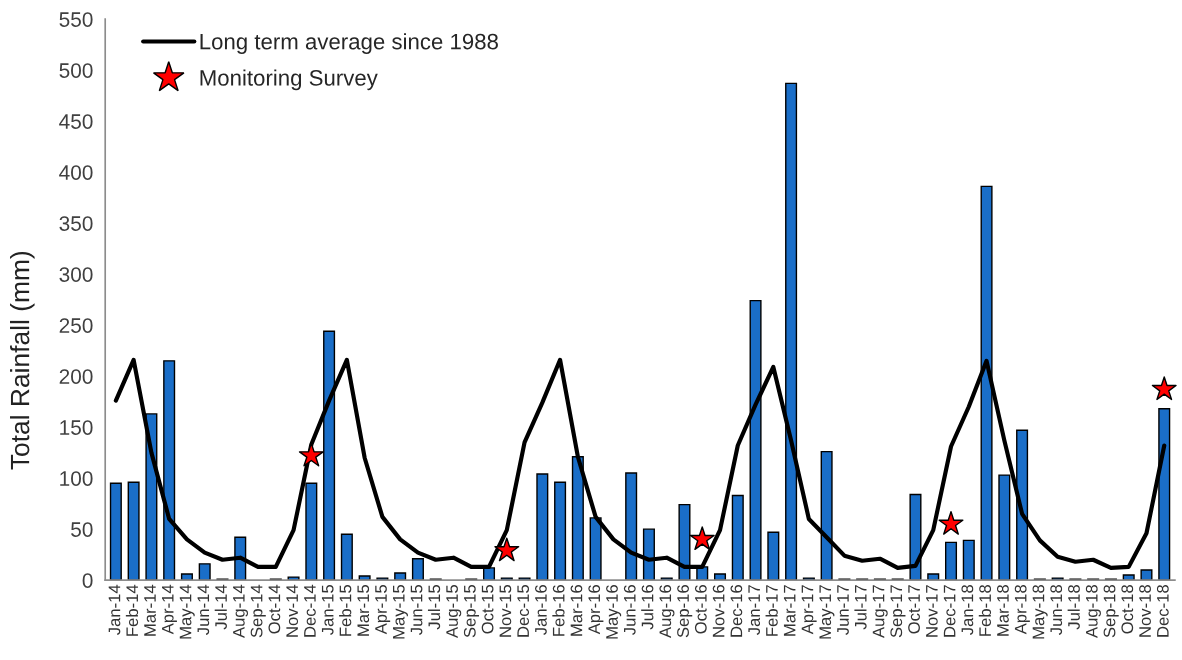  Describe the element at coordinates (258, 611) in the screenshot. I see `x-tick-label: Sep-14` at that location.